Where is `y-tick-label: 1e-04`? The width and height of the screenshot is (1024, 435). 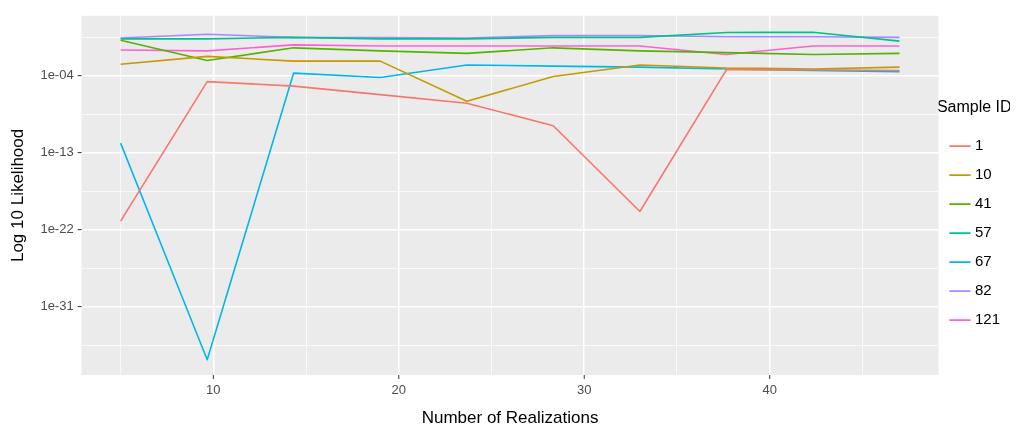
y-tick-label: 1e-04 is located at coordinates (57, 75).